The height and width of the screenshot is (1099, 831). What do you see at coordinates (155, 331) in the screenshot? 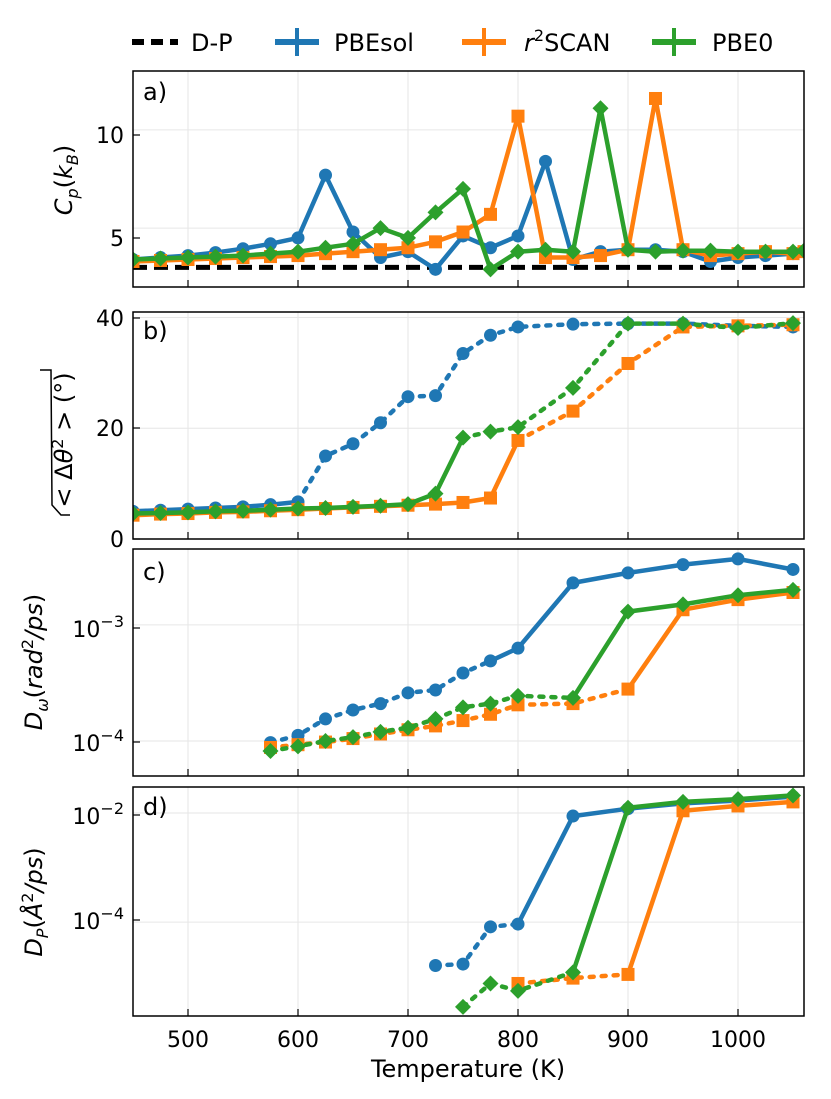
I see `panel-b-tag: b)` at bounding box center [155, 331].